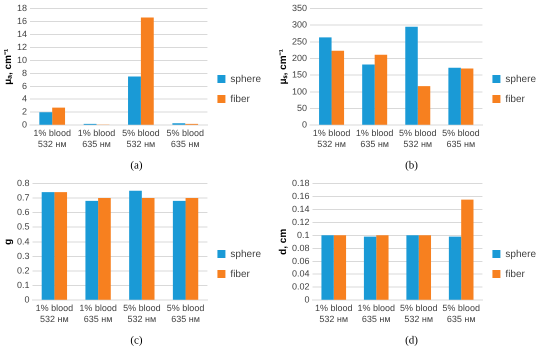 The height and width of the screenshot is (349, 550). Describe the element at coordinates (23, 212) in the screenshot. I see `y-tick-label: 0.6` at that location.